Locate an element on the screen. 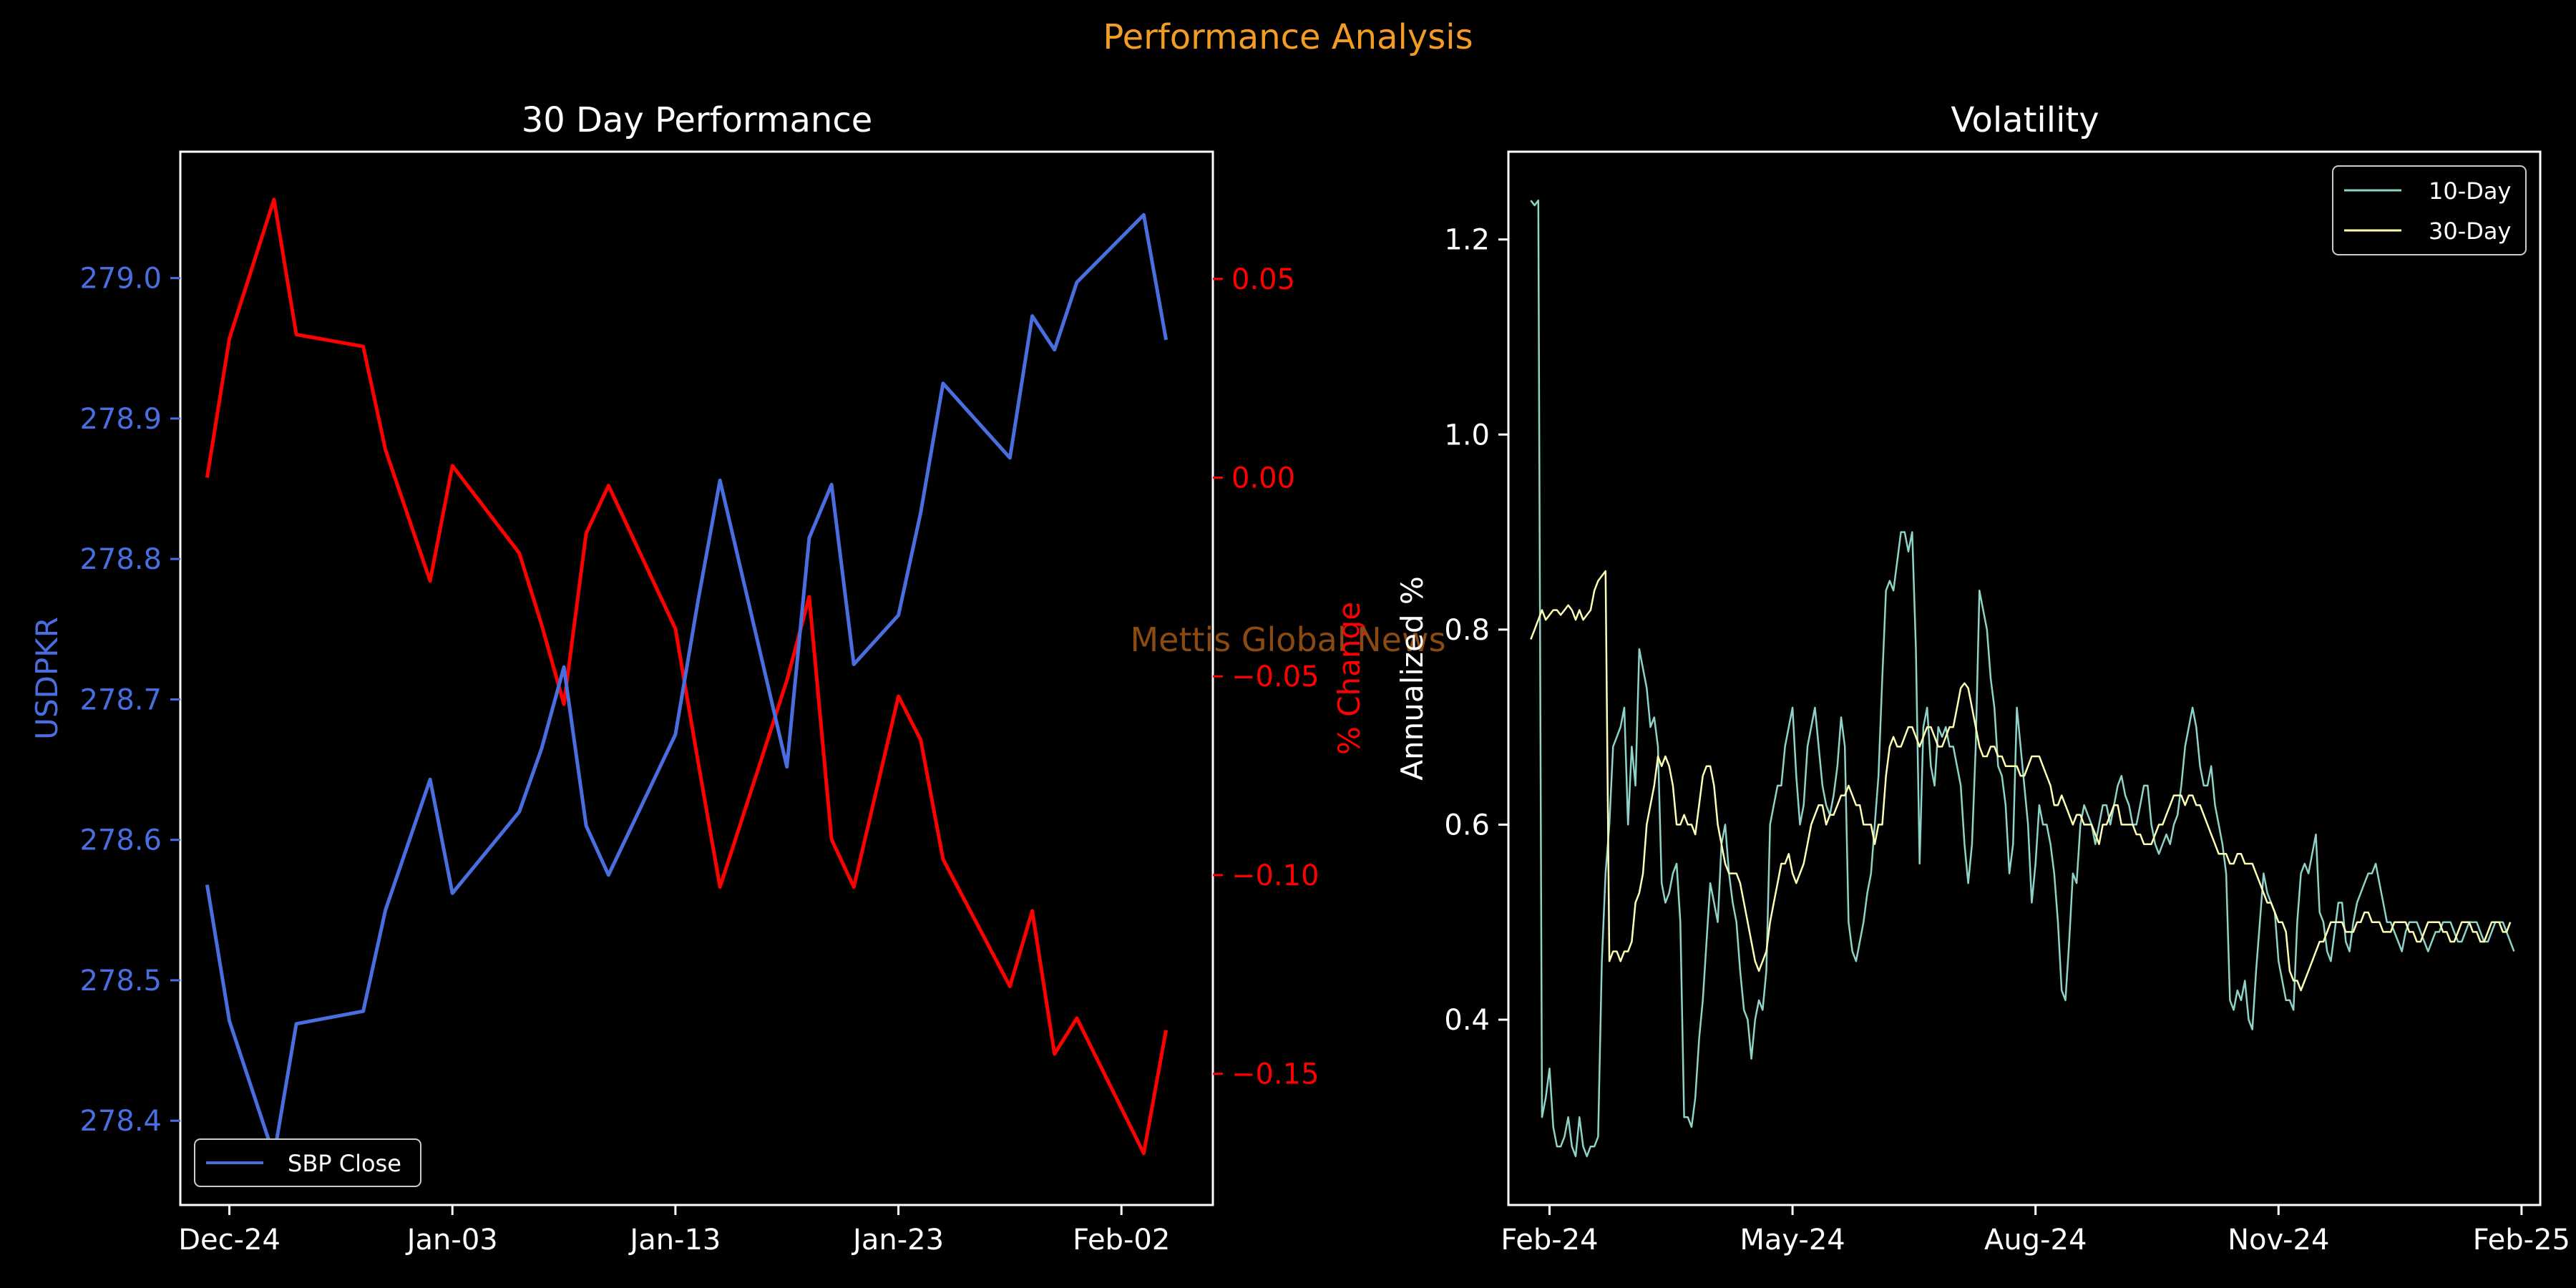 The height and width of the screenshot is (1288, 2576). watermark-text: Mettis Global News is located at coordinates (1287, 639).